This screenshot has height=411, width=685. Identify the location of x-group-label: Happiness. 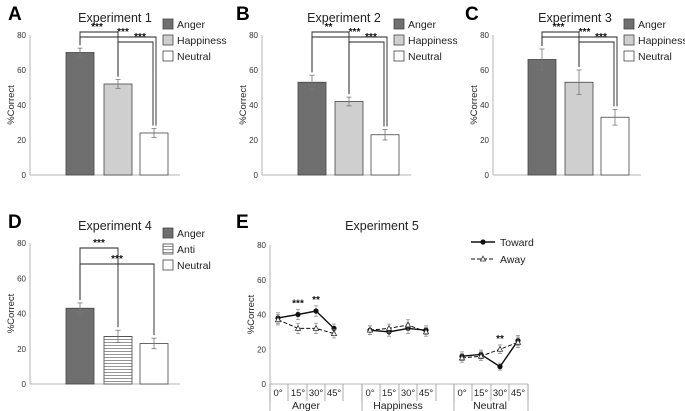
(398, 405).